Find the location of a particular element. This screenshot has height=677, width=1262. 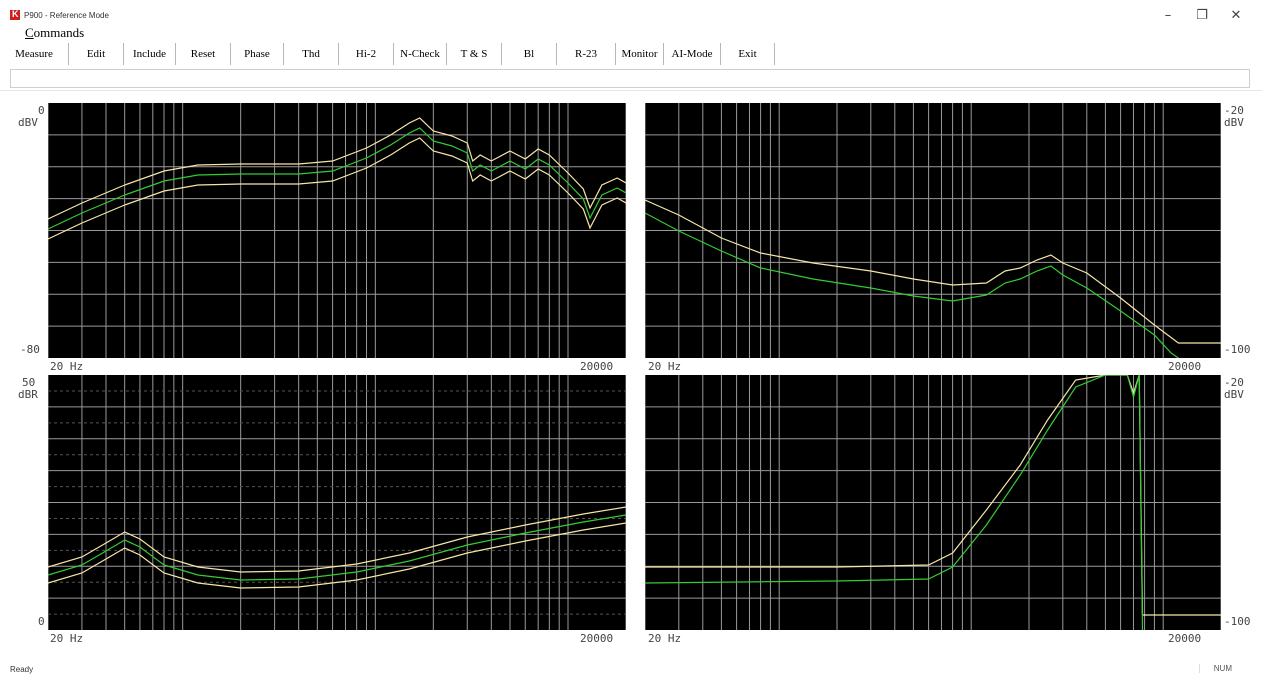

n-check-button: N-Check is located at coordinates (420, 54).